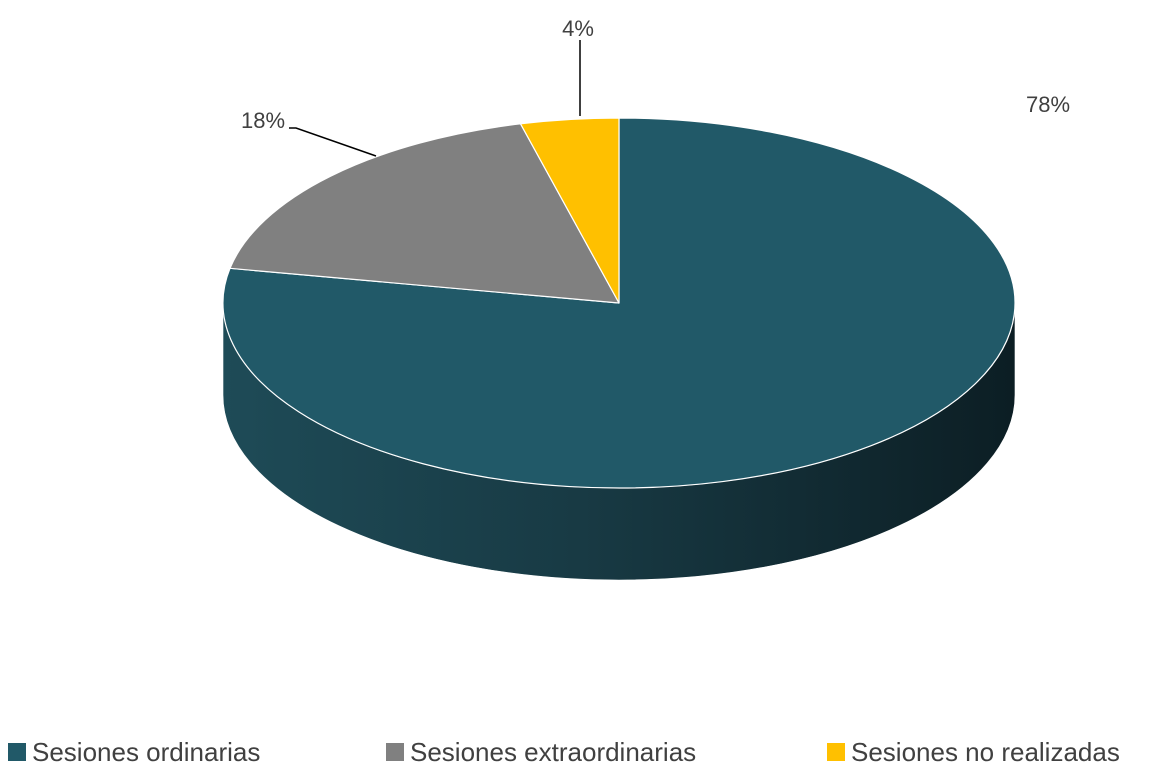  I want to click on data-label-ordinarias: 78%, so click(1048, 104).